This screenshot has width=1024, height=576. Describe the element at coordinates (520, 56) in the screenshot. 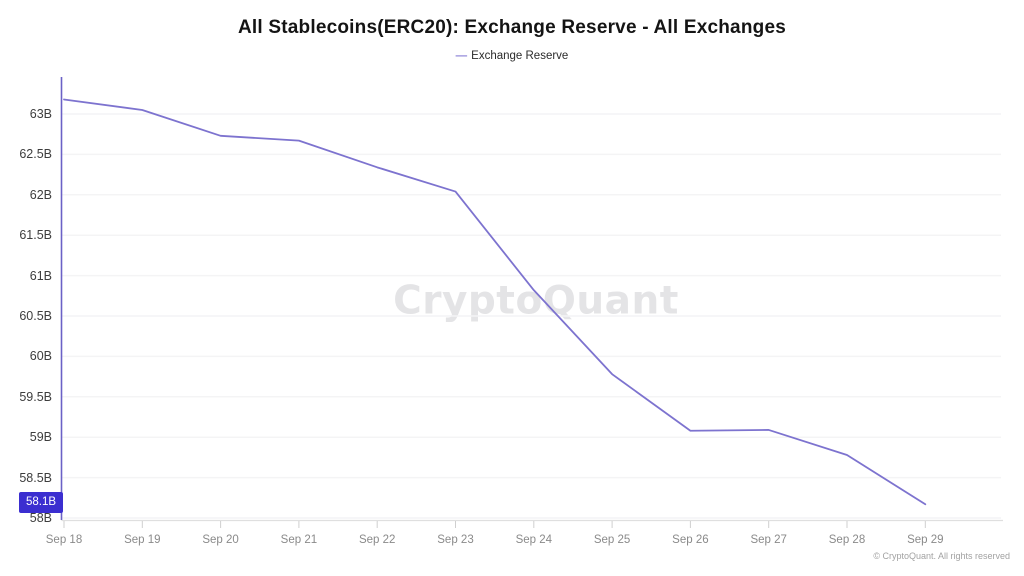

I see `legend-label: Exchange Reserve` at that location.